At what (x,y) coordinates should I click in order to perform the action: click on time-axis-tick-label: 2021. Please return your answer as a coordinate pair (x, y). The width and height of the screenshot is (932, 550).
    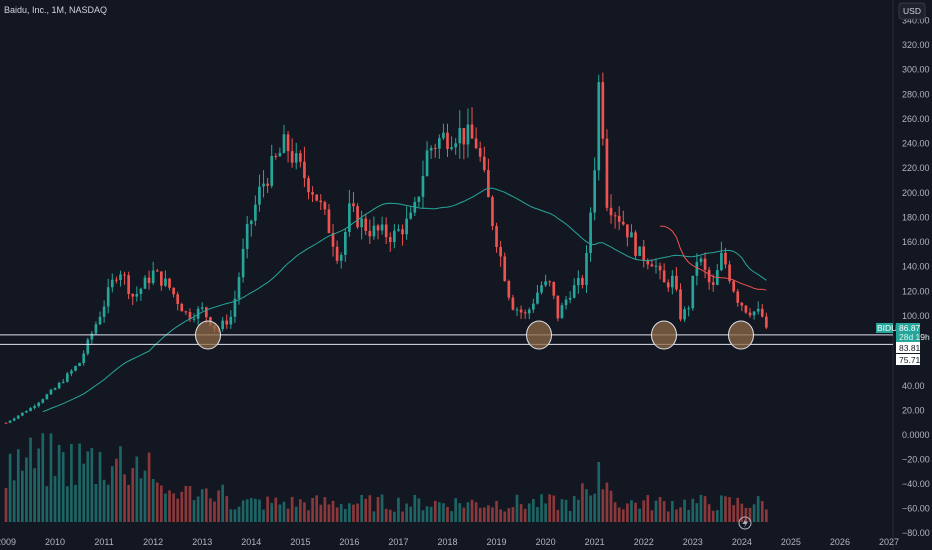
    Looking at the image, I should click on (595, 542).